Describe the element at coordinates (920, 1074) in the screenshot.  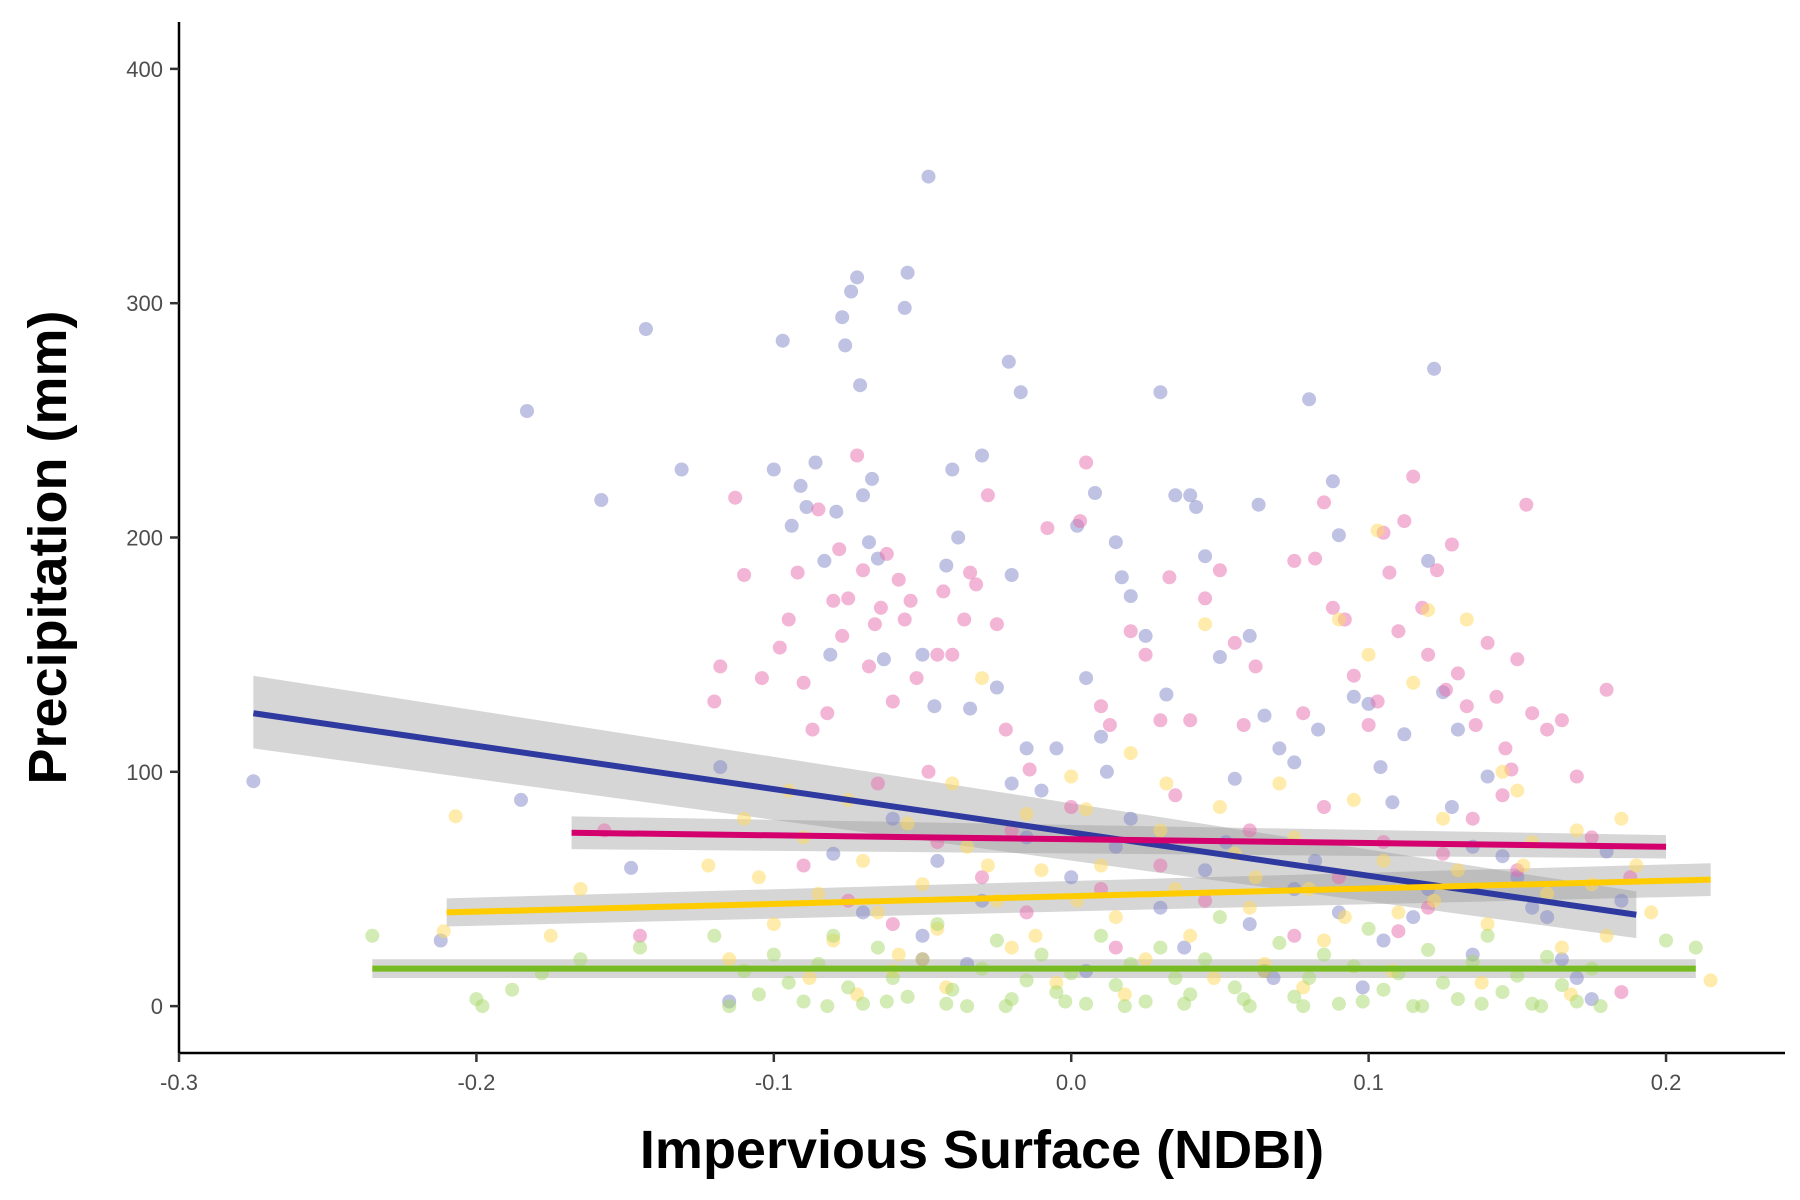
I see `x-axis-ticks: -0.3 -0.2 -0.1 0.0 0.1 0.2` at that location.